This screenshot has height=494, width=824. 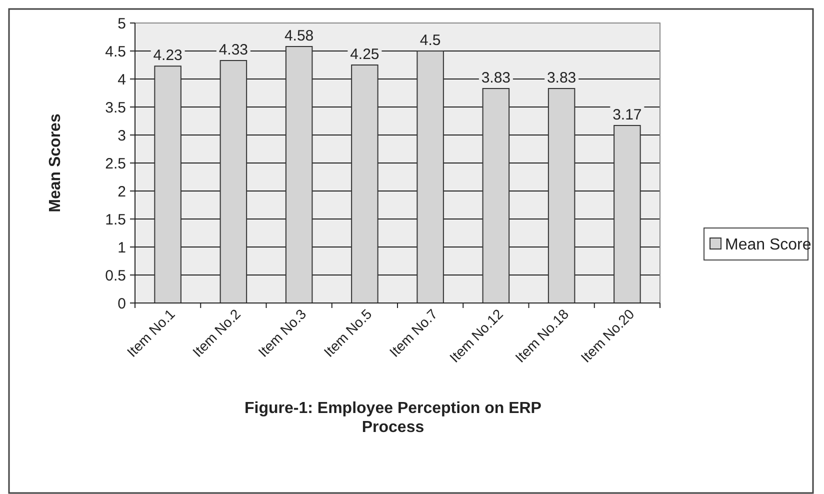 What do you see at coordinates (122, 247) in the screenshot?
I see `y-tick-label: 1` at bounding box center [122, 247].